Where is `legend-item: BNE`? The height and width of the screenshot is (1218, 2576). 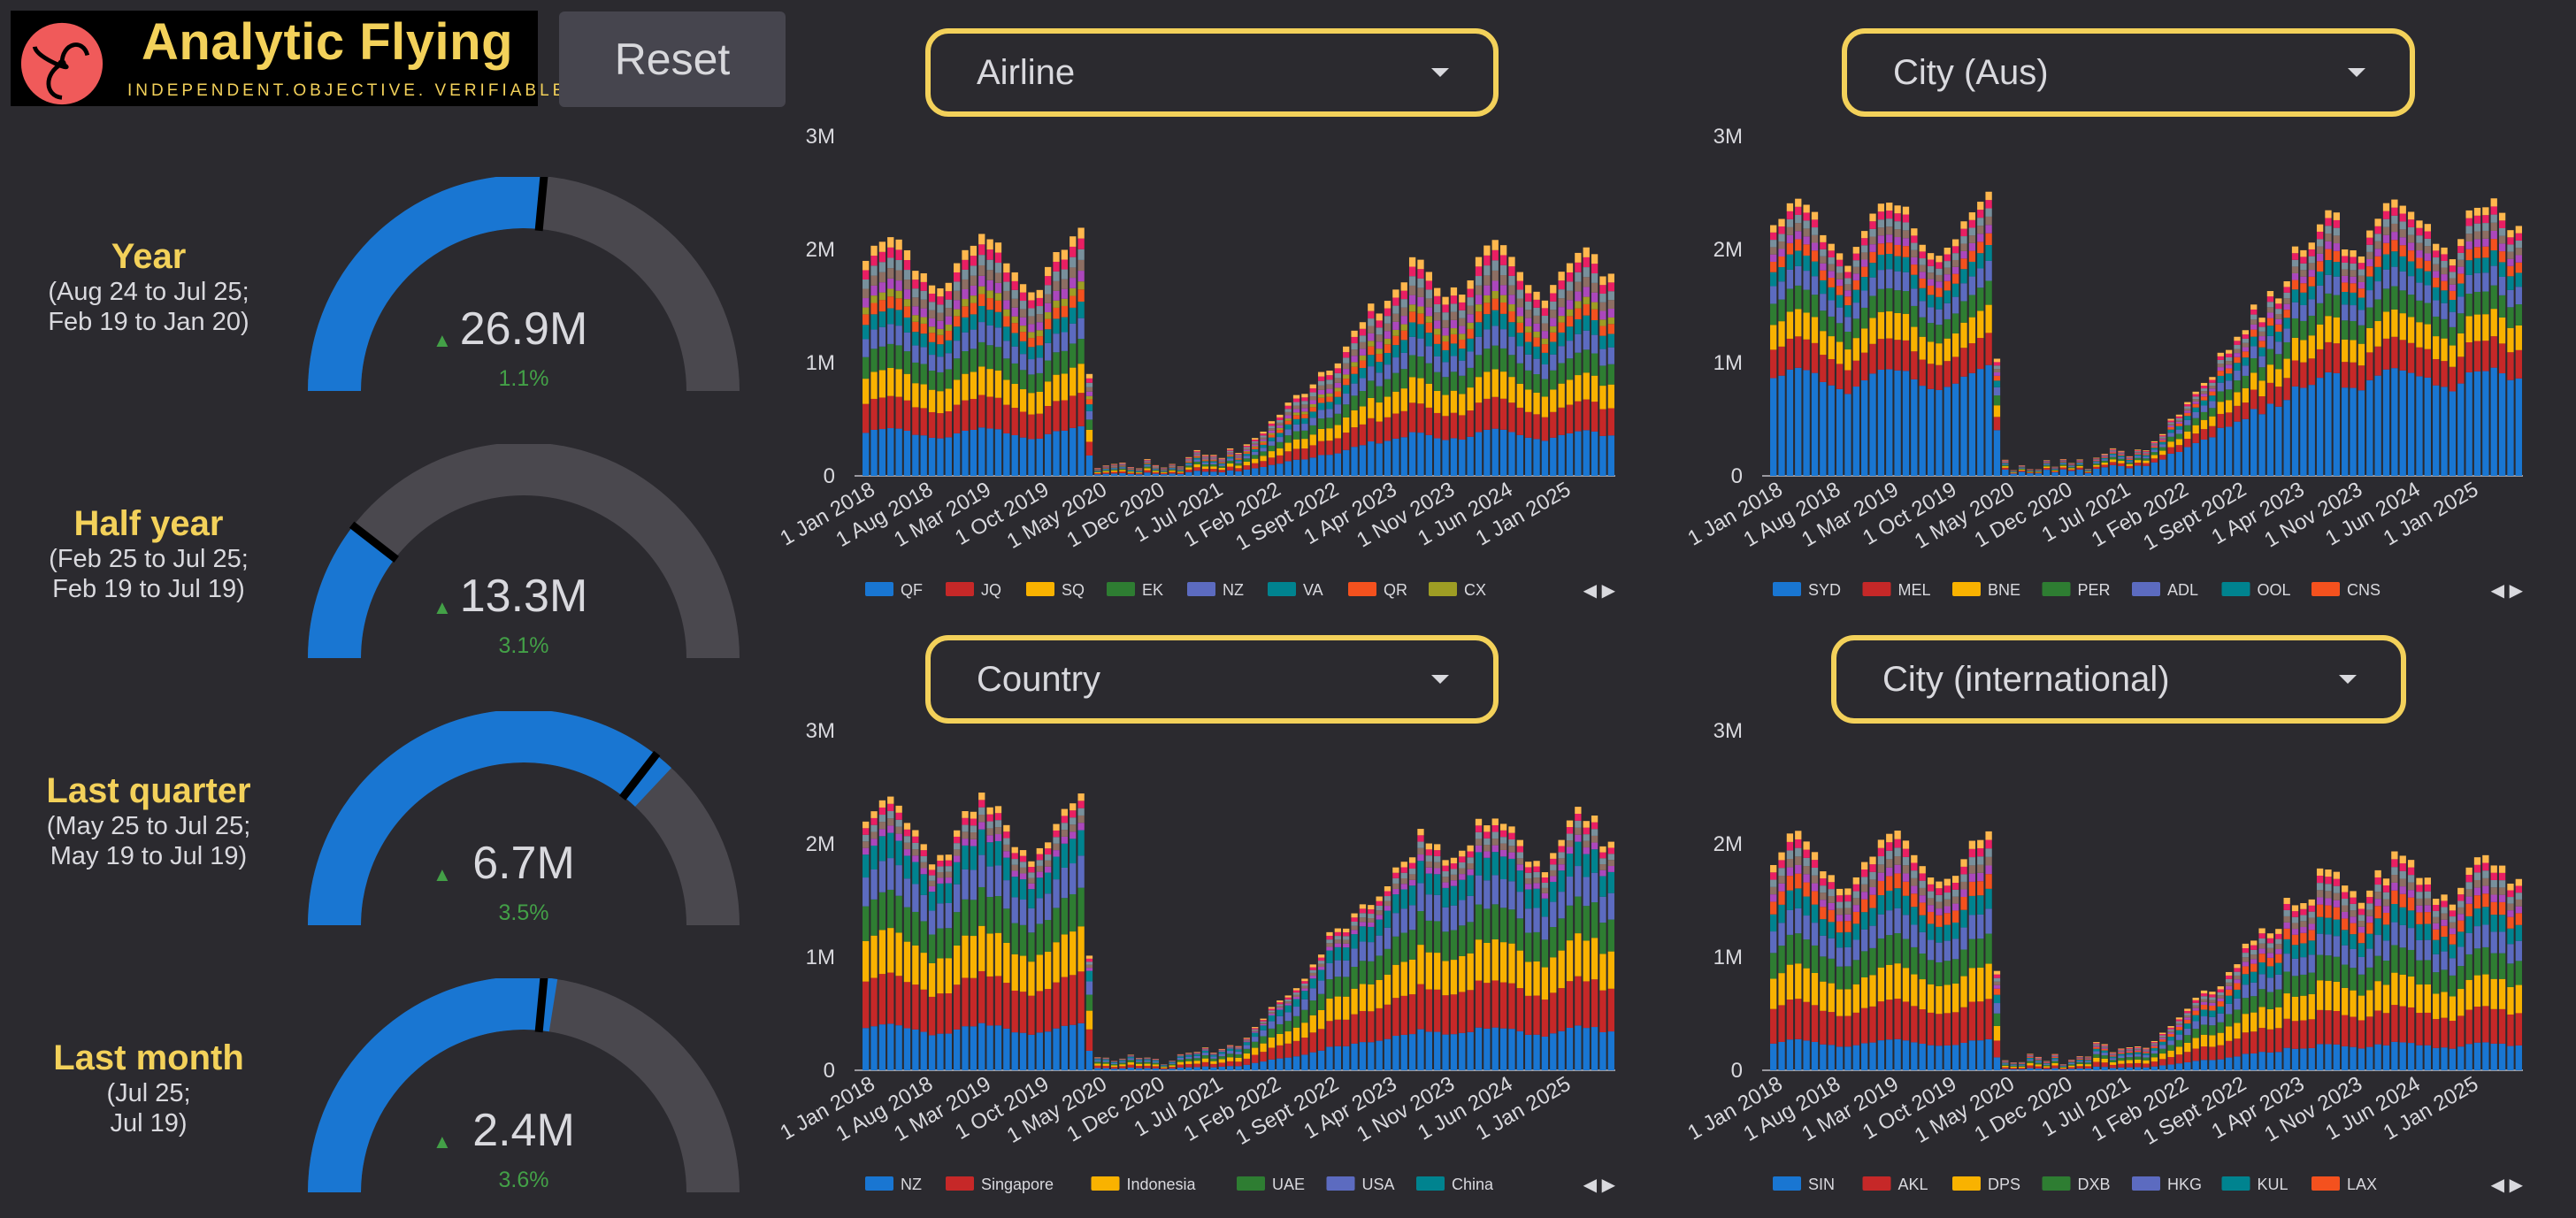
legend-item: BNE is located at coordinates (1986, 590).